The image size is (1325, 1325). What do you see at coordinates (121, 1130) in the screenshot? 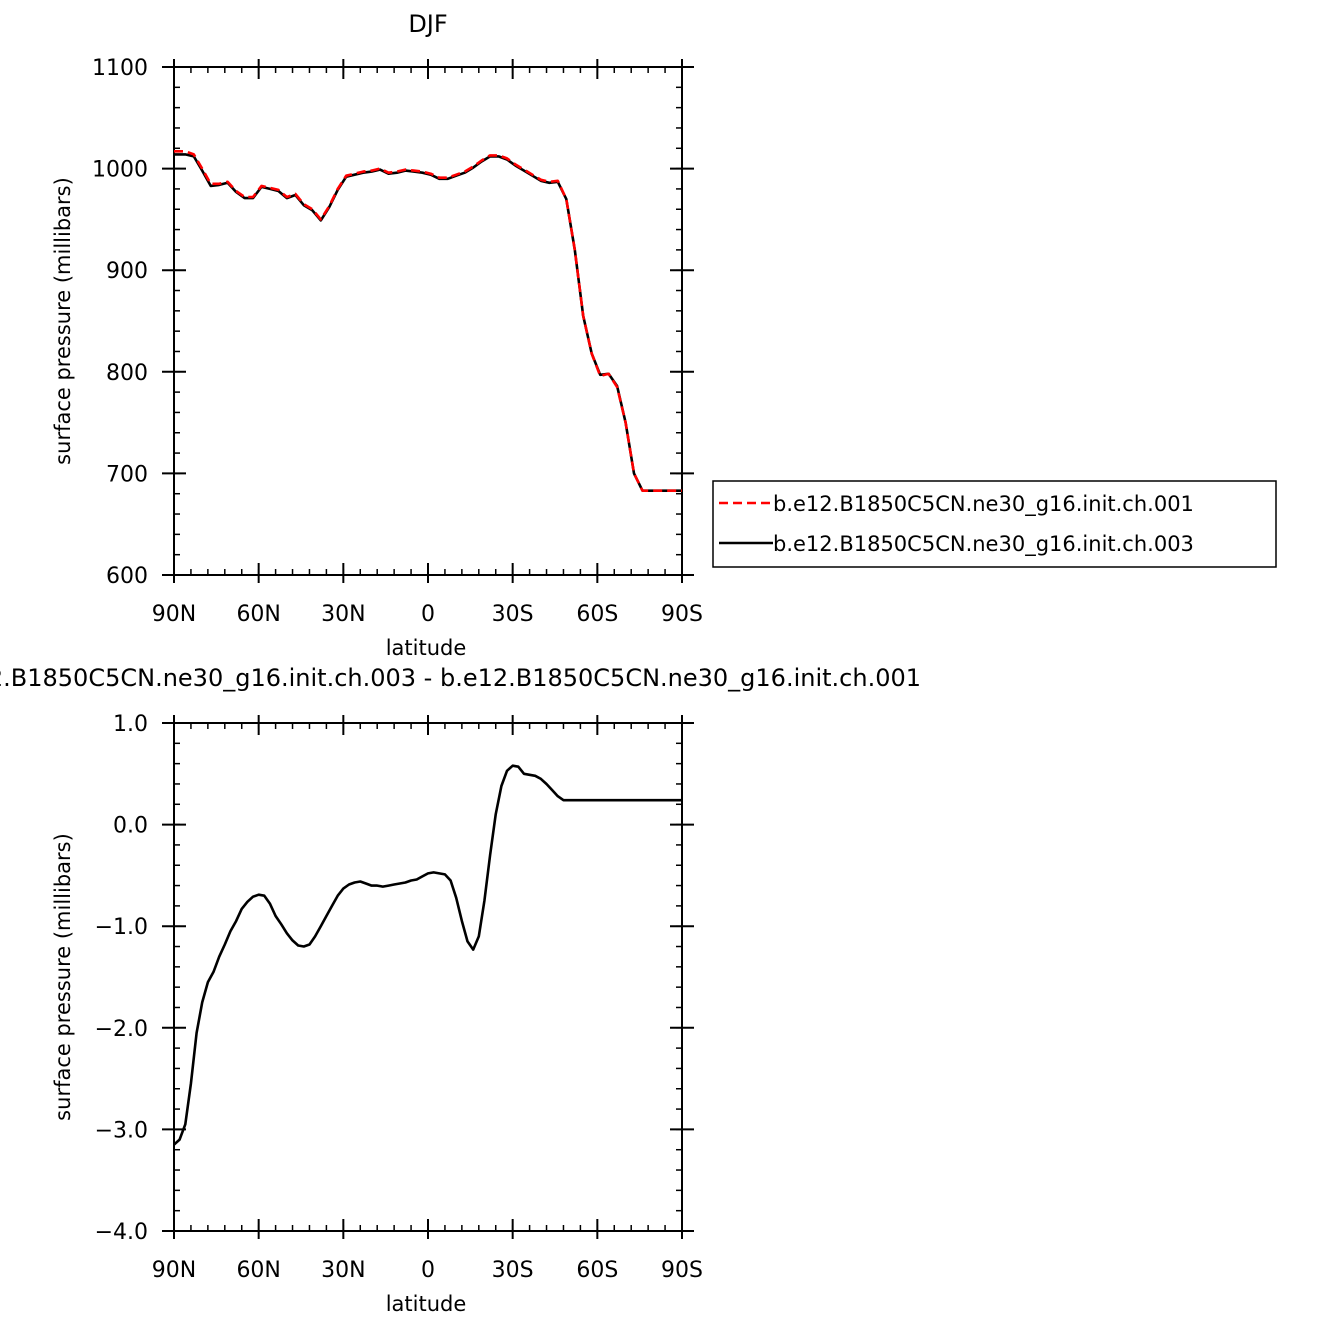
I see `y-tick-label: −3.0` at bounding box center [121, 1130].